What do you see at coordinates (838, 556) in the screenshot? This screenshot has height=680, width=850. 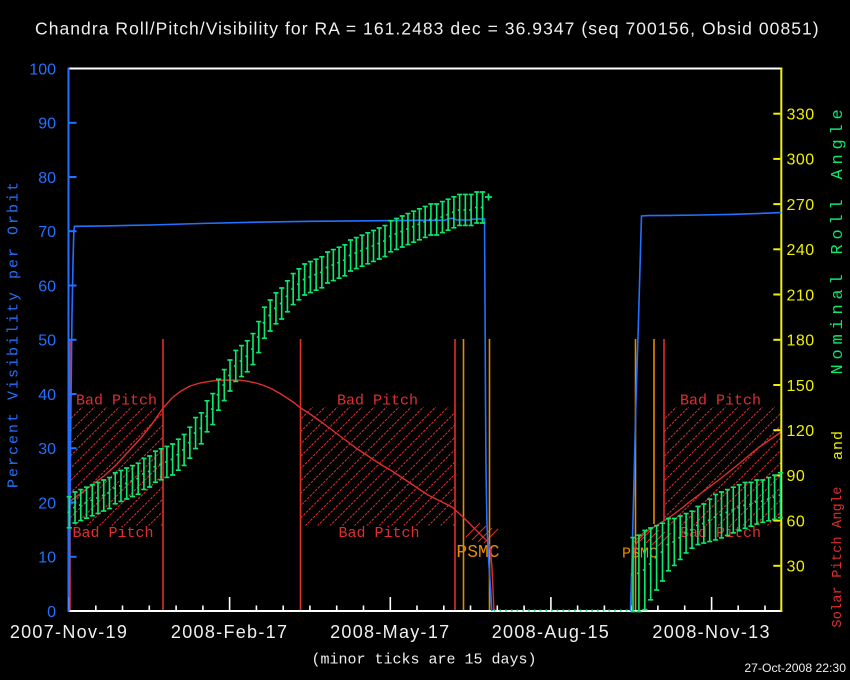 I see `svg-text: Solar Pitch Angle` at bounding box center [838, 556].